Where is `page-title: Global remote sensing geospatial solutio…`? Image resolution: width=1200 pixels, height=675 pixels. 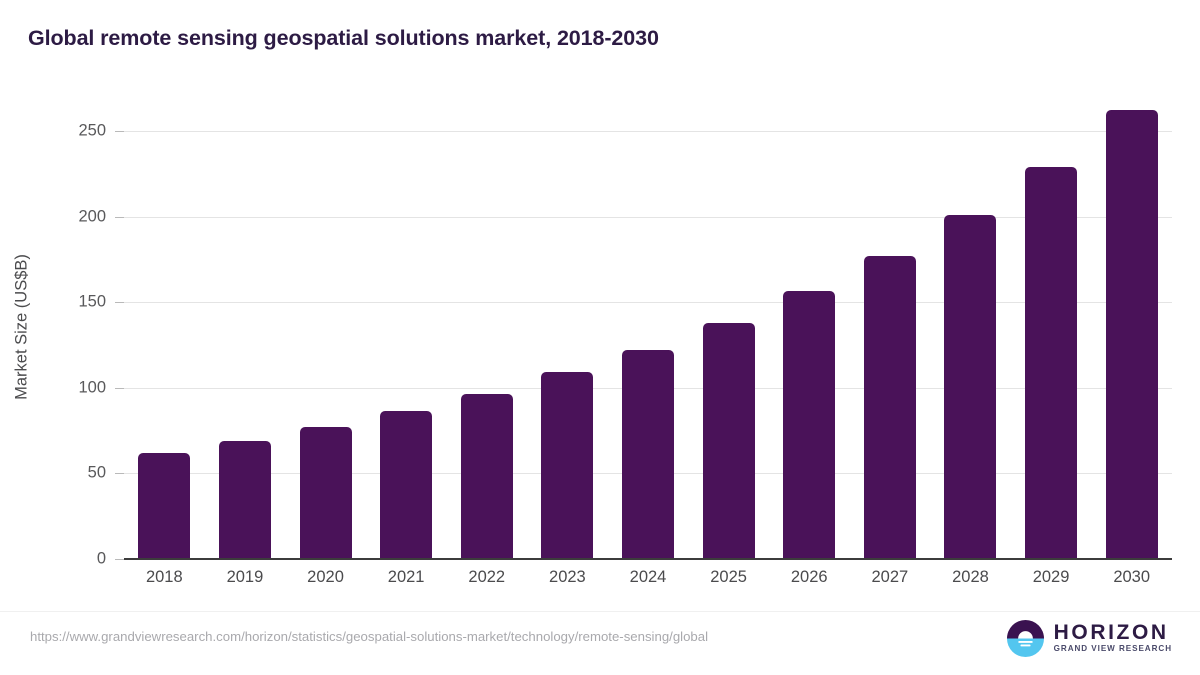 page-title: Global remote sensing geospatial solutio… is located at coordinates (343, 38).